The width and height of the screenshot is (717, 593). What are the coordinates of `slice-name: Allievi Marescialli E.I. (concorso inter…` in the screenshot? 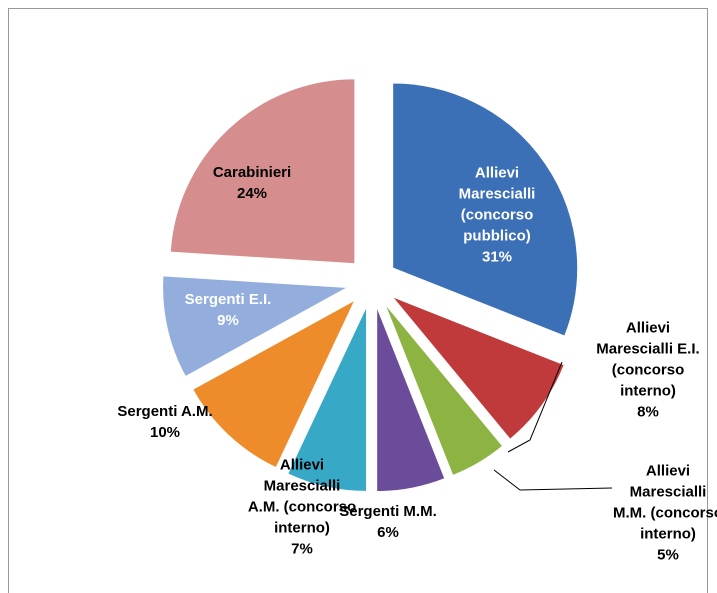 It's located at (648, 359).